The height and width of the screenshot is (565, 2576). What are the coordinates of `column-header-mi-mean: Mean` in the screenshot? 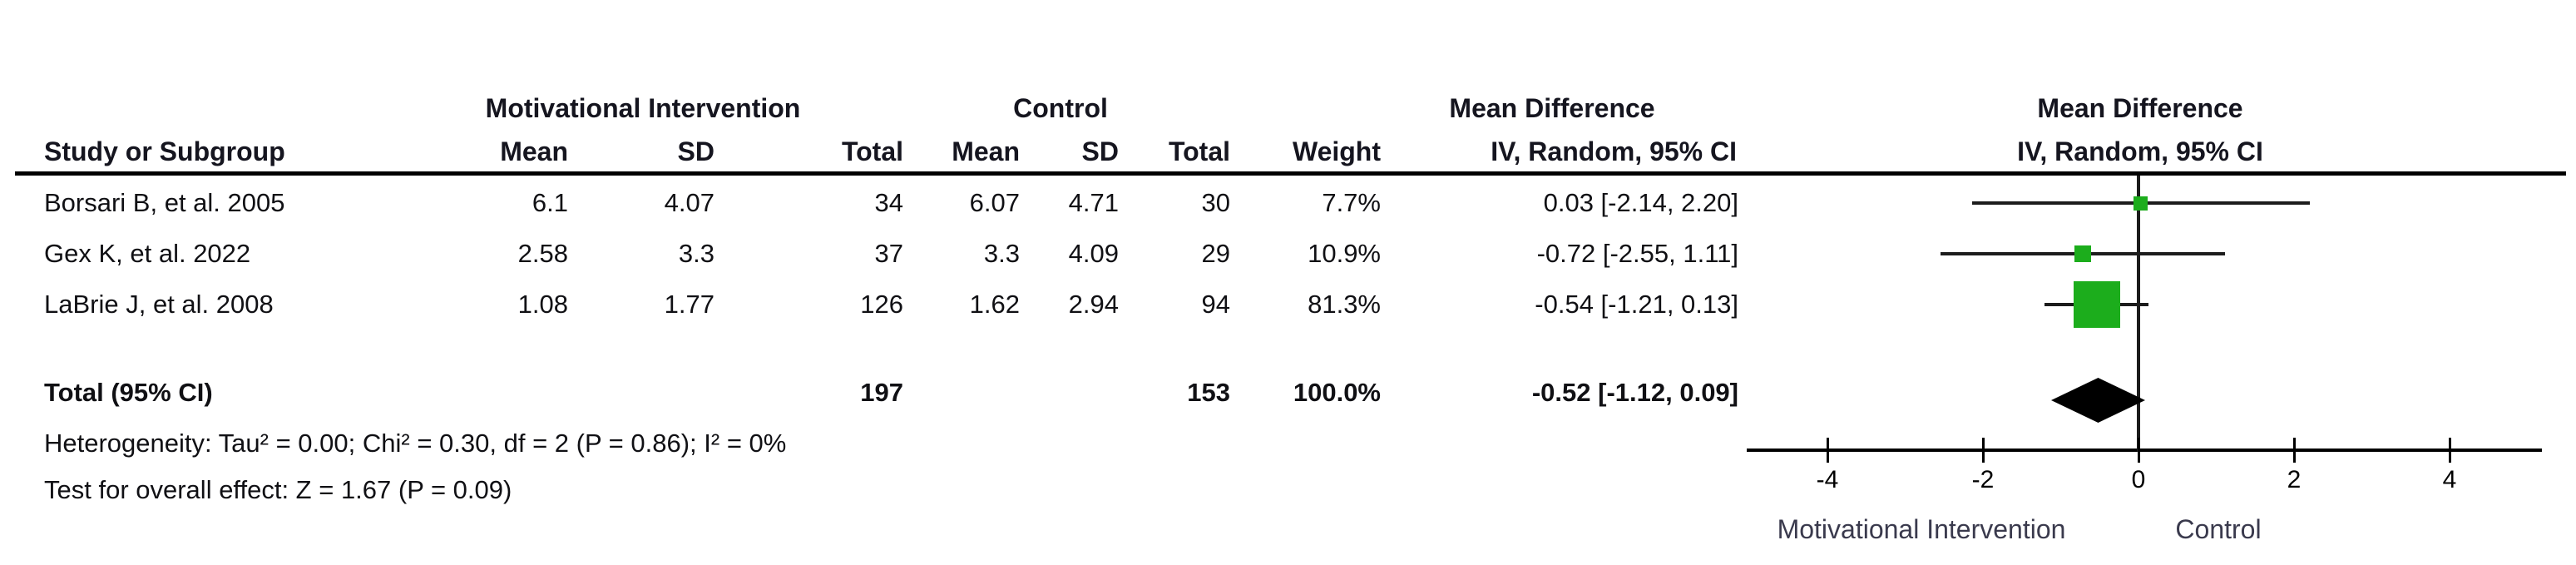 It's located at (534, 151).